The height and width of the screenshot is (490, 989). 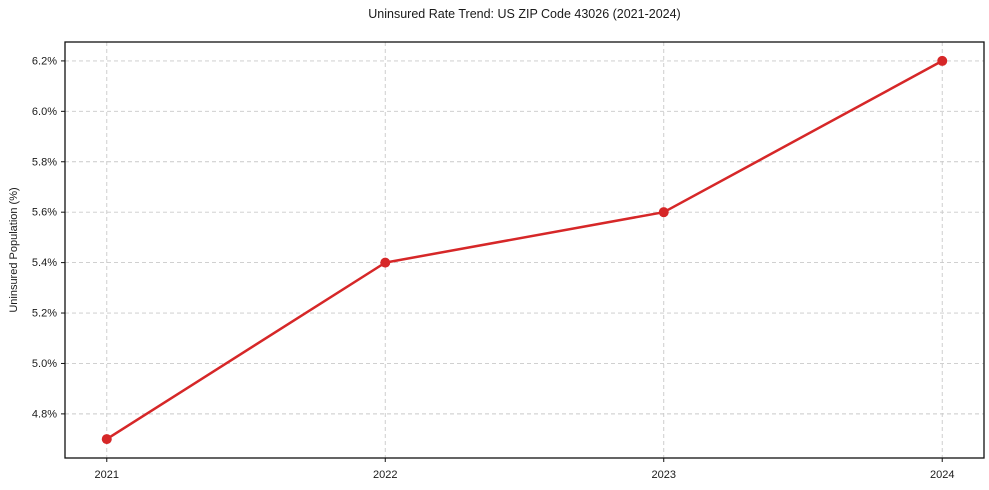 I want to click on y-tick-label: 6.0%, so click(x=44, y=112).